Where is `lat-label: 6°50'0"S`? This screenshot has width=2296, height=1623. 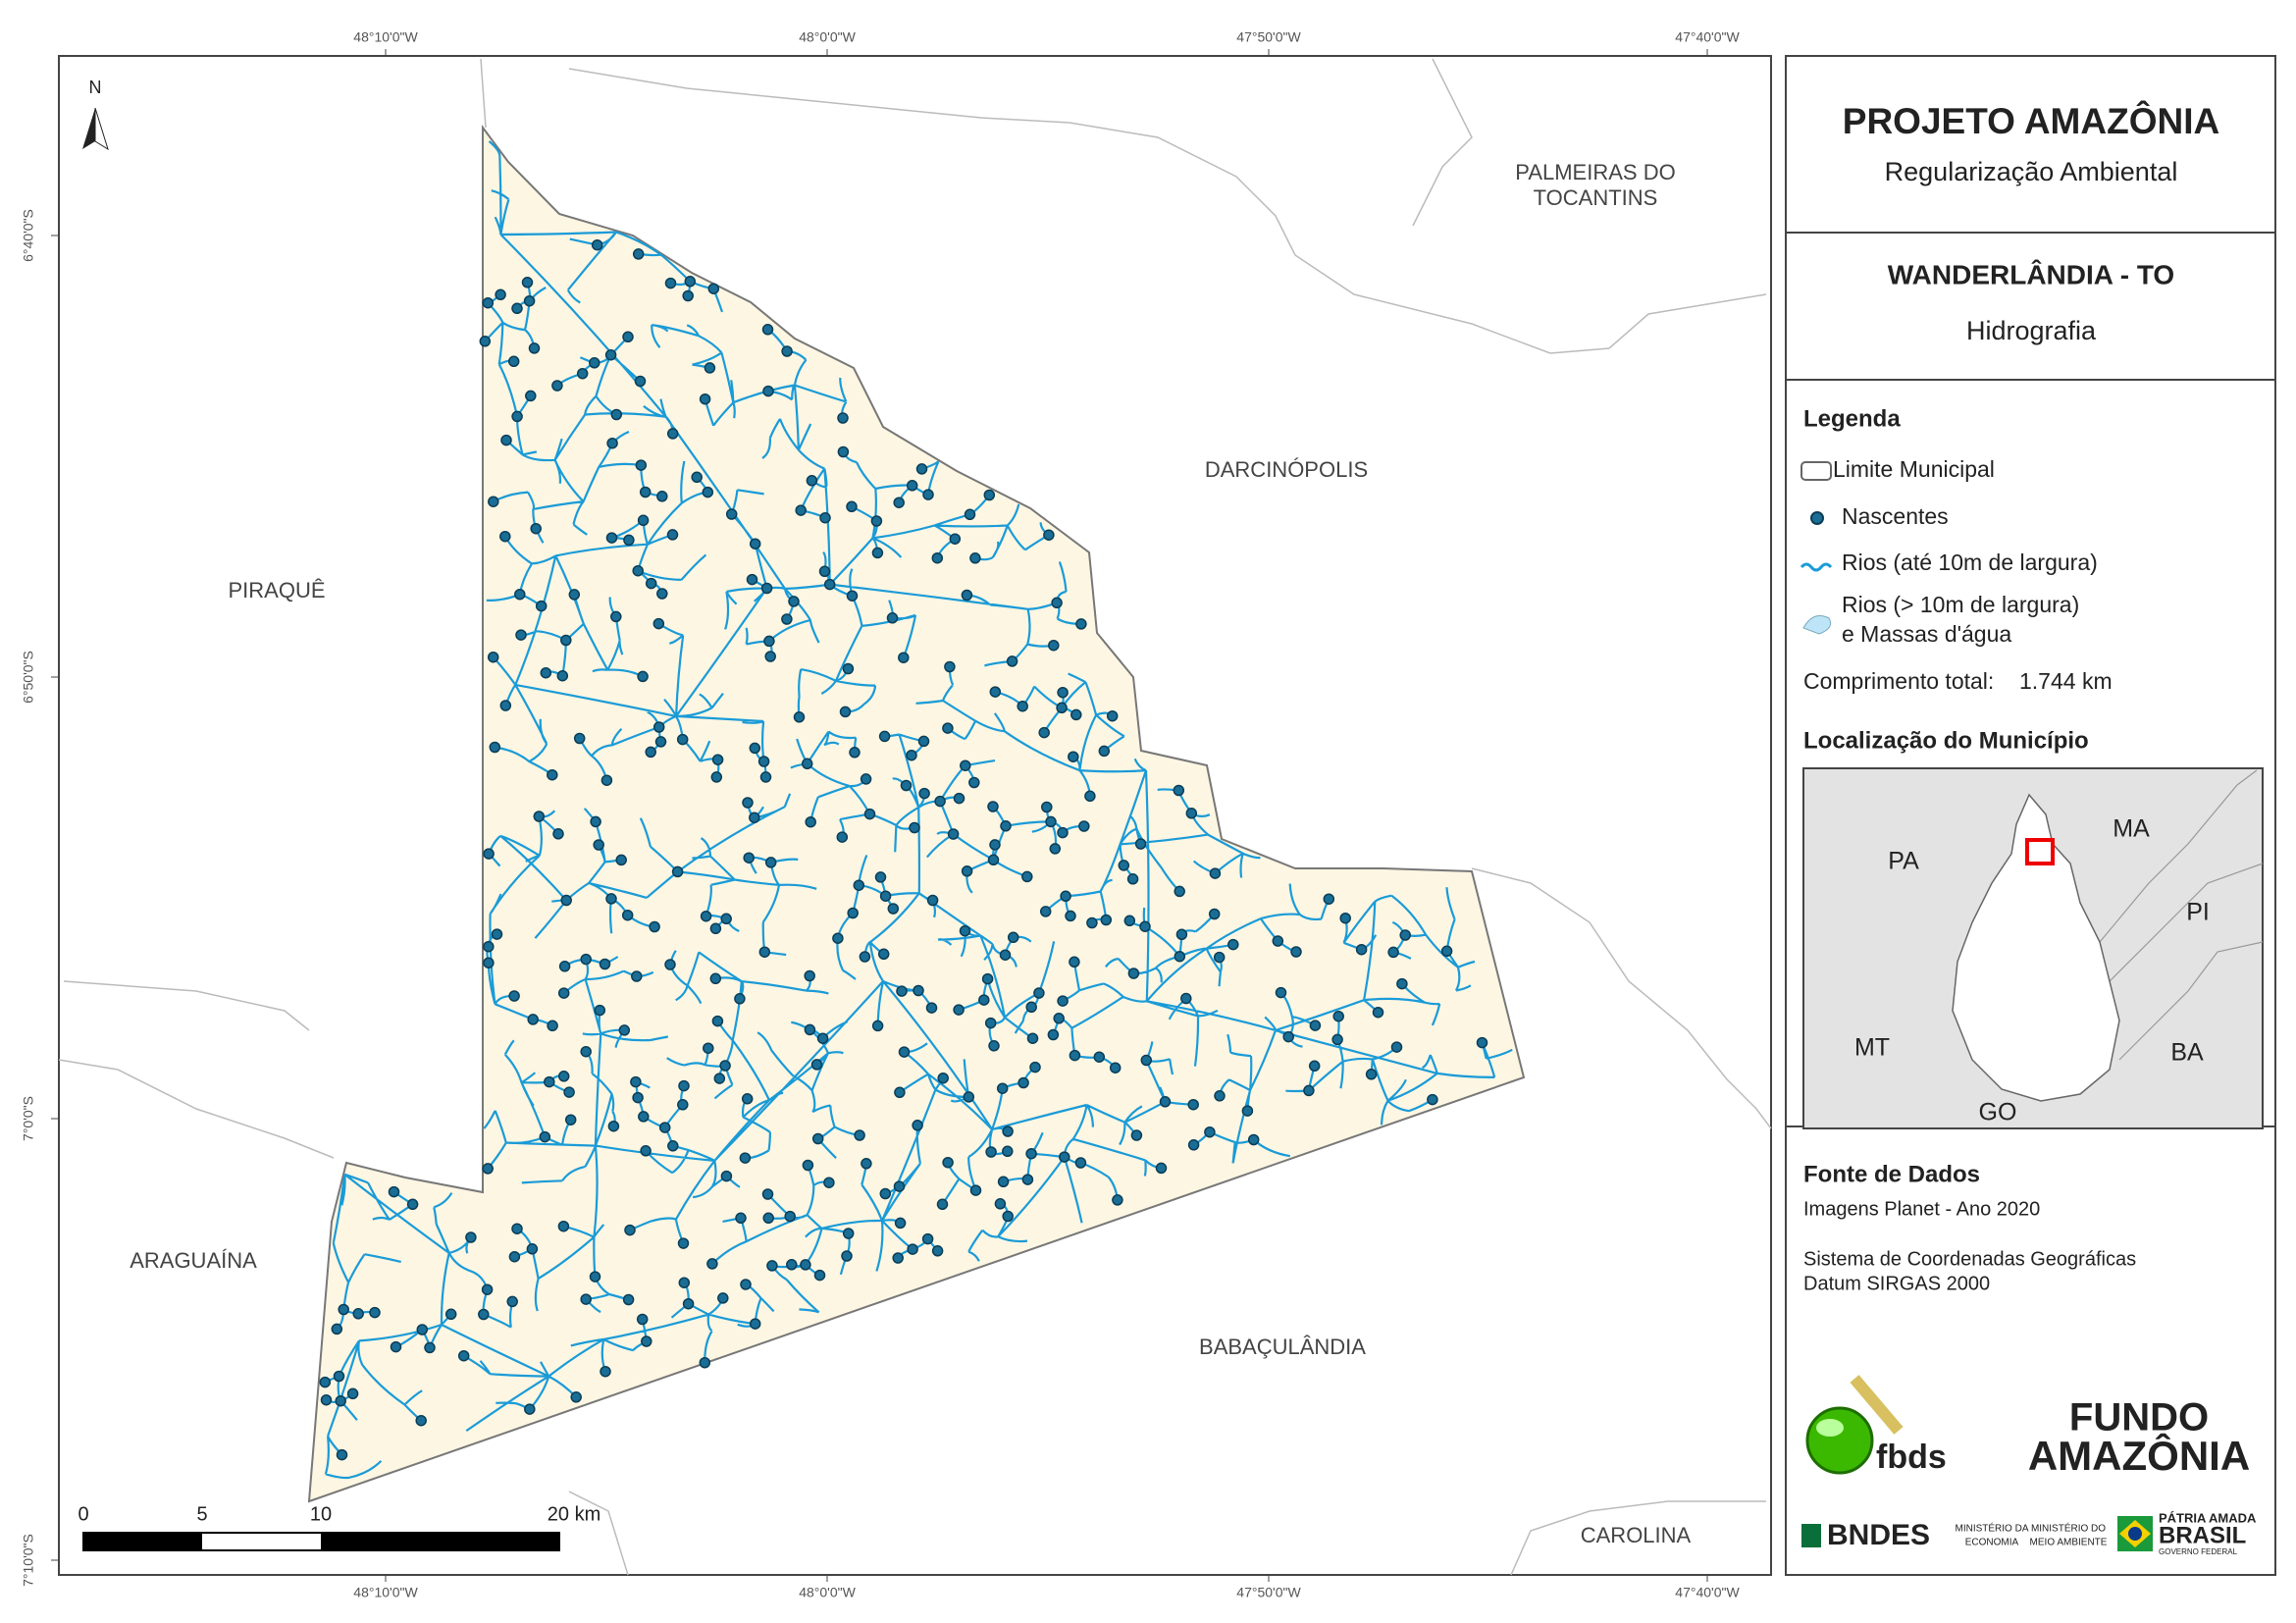 lat-label: 6°50'0"S is located at coordinates (28, 677).